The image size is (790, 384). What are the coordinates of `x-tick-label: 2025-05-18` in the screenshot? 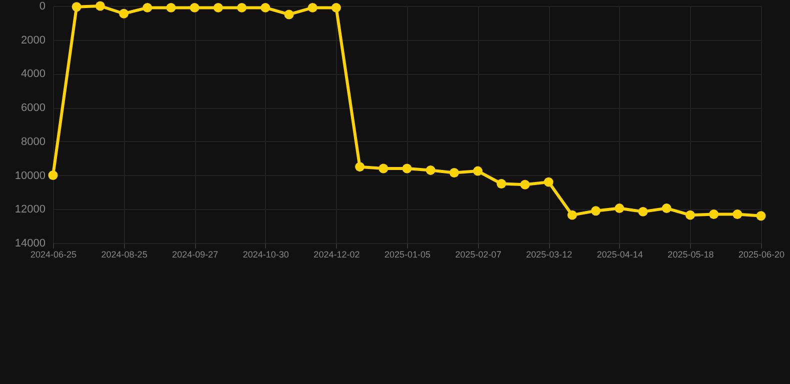 It's located at (691, 255).